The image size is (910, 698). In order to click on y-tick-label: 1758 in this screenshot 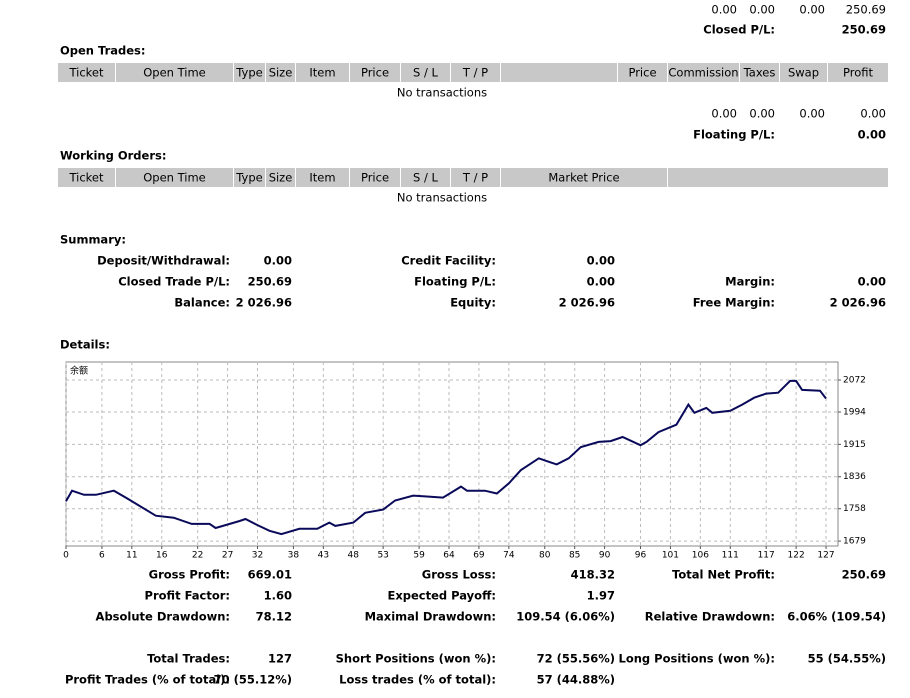, I will do `click(854, 509)`.